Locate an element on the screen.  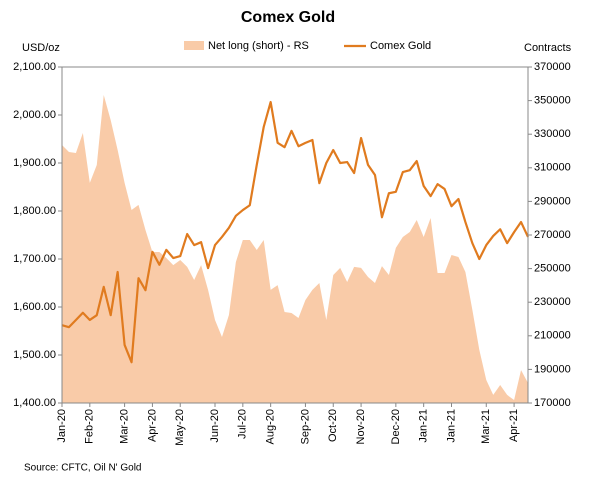
y-tick-label: 1,400.00 is located at coordinates (34, 403).